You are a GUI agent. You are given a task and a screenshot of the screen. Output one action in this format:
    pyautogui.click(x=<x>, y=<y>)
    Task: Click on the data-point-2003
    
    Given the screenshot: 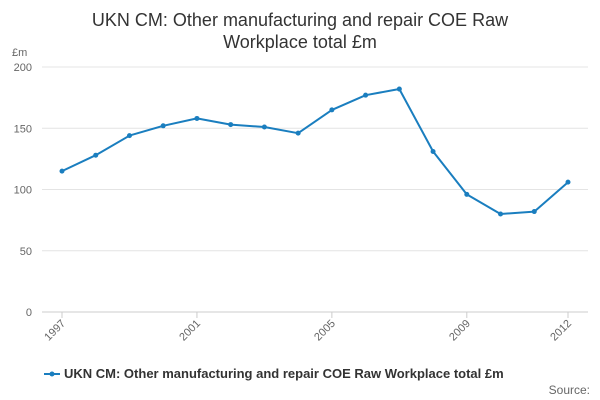 What is the action you would take?
    pyautogui.click(x=264, y=127)
    